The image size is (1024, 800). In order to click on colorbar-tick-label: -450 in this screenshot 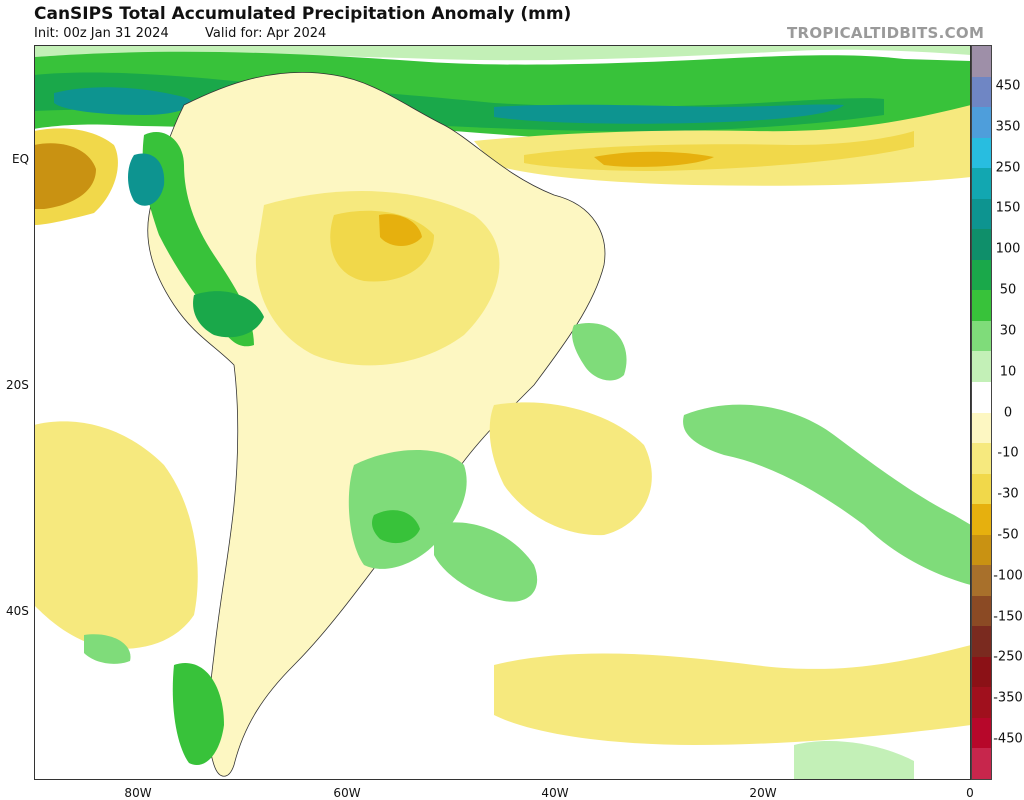, I will do `click(1008, 739)`.